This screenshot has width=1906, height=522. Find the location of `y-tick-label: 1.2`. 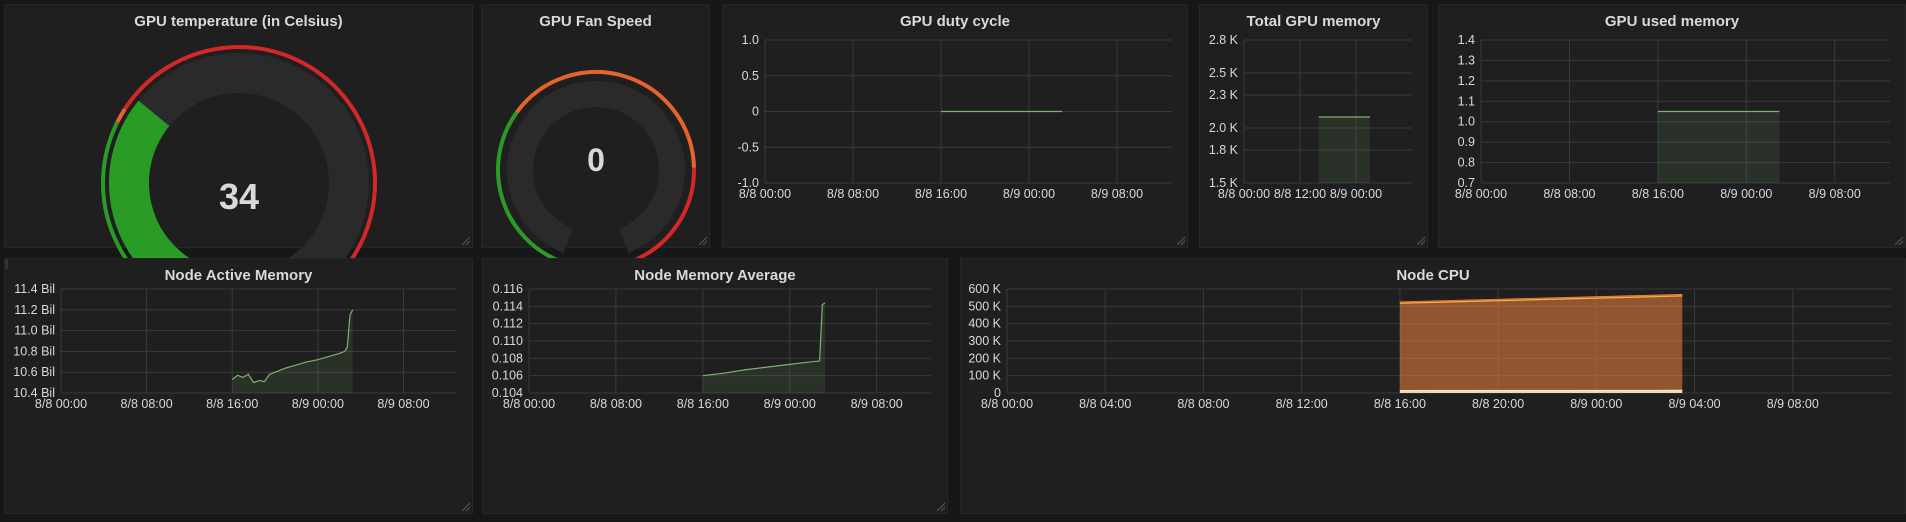

y-tick-label: 1.2 is located at coordinates (1466, 81).